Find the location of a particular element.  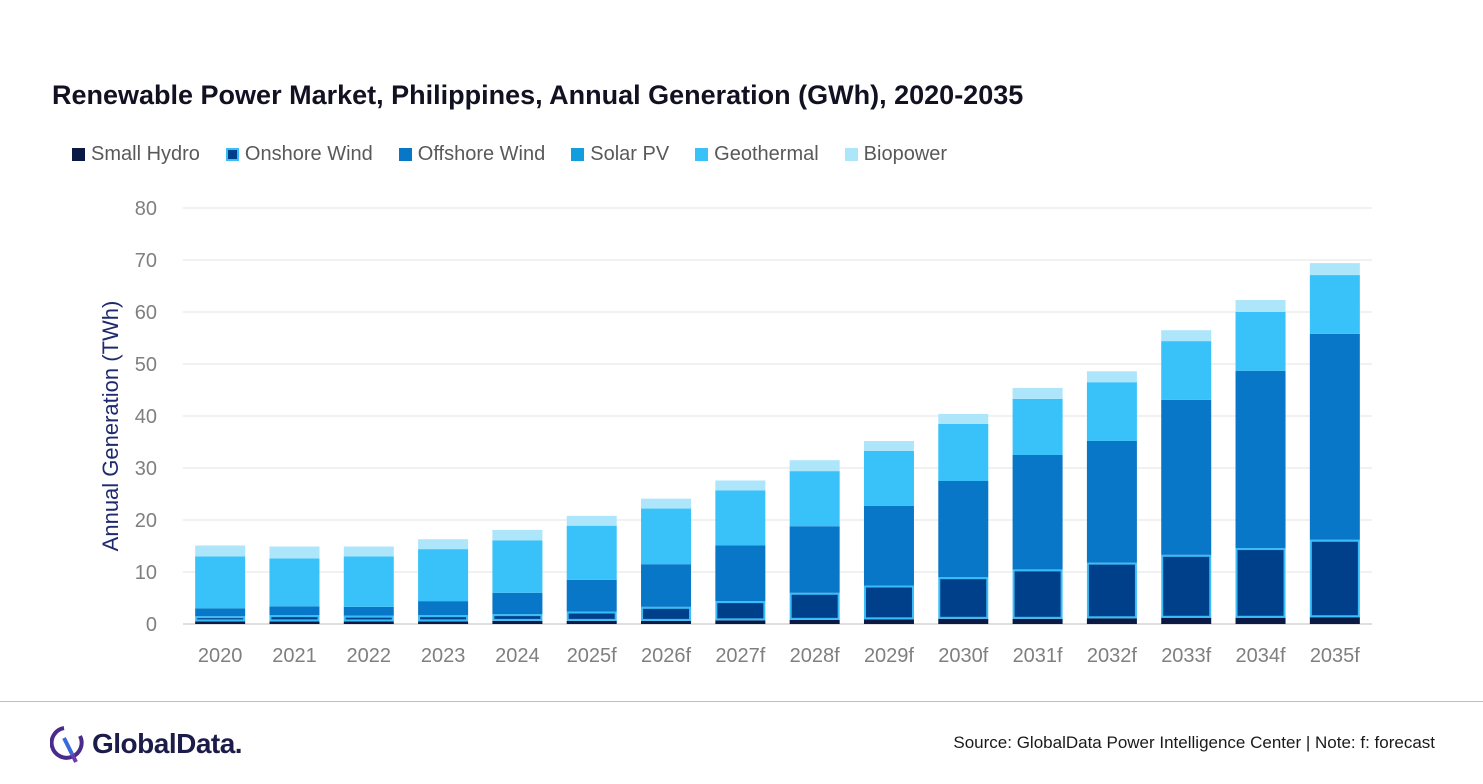

x-tick-label: 2024 is located at coordinates (517, 656).